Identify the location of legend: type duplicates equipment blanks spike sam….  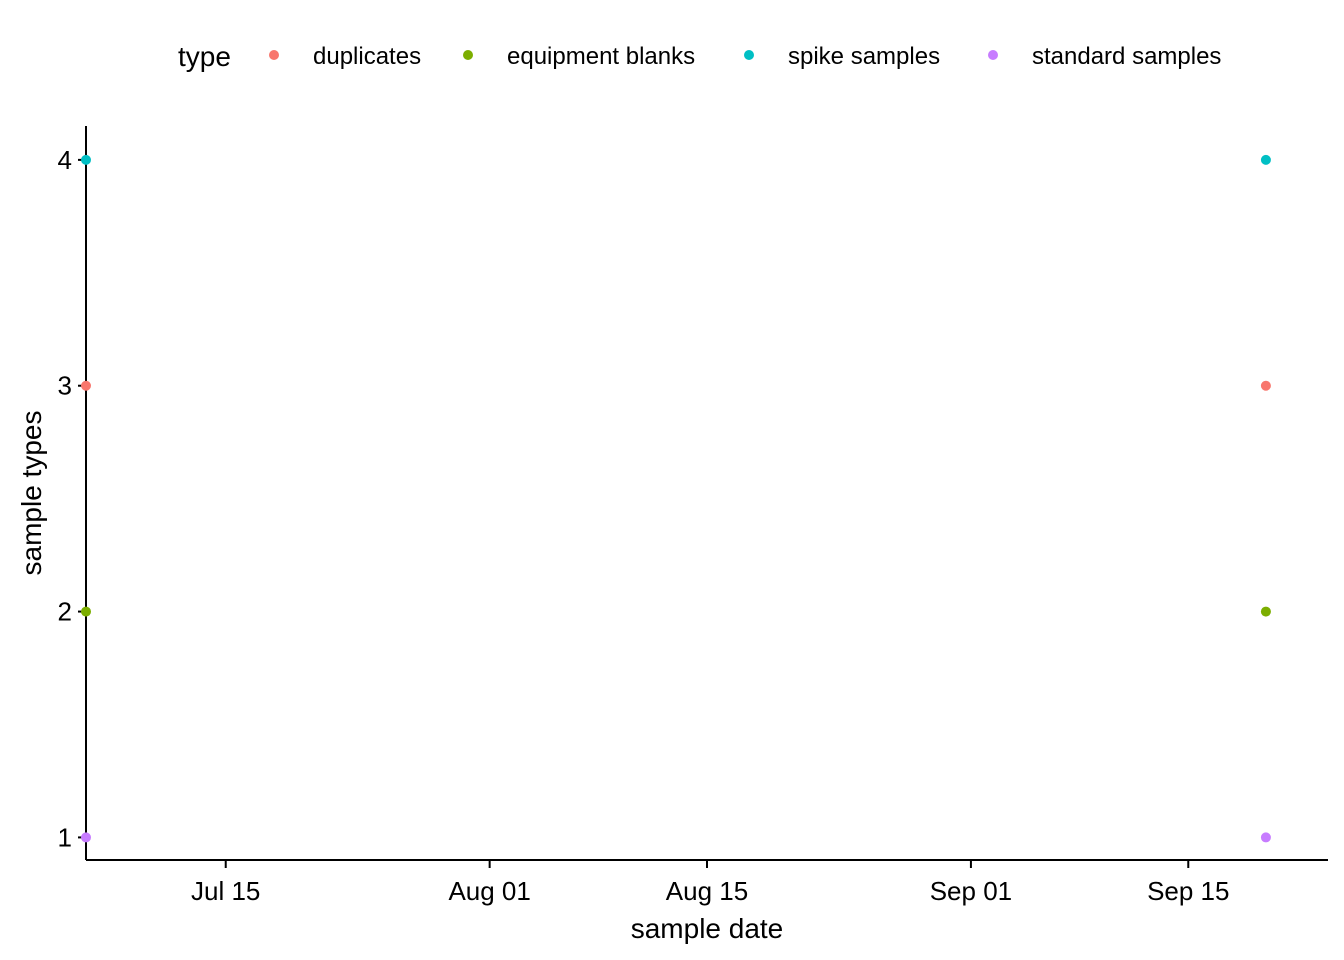
(699, 56).